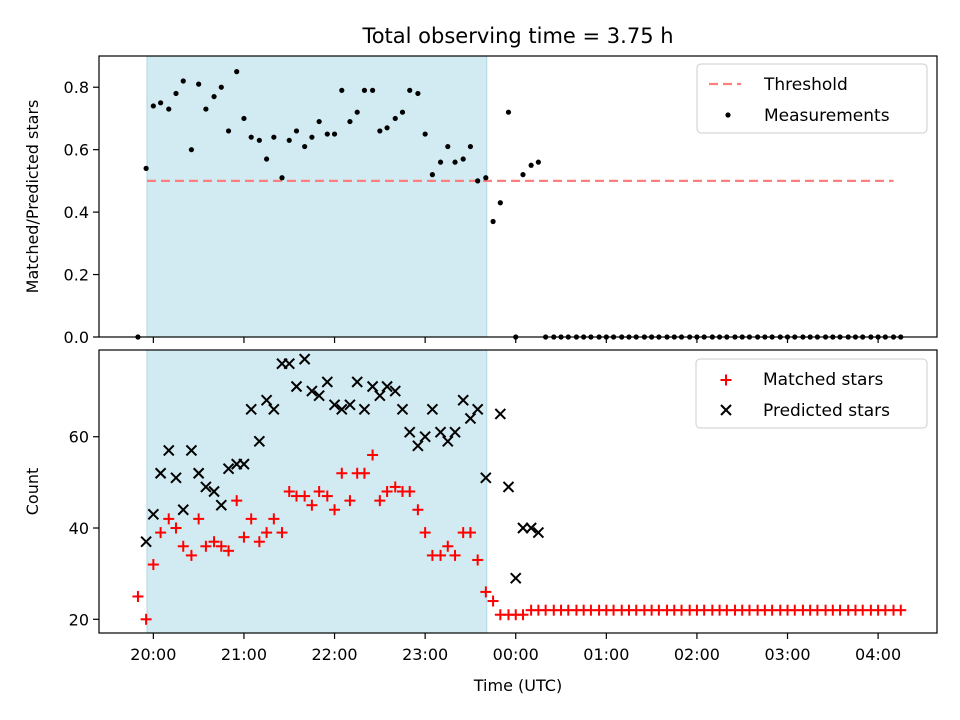 The height and width of the screenshot is (720, 960). Describe the element at coordinates (79, 619) in the screenshot. I see `y-tick-label: 20` at that location.